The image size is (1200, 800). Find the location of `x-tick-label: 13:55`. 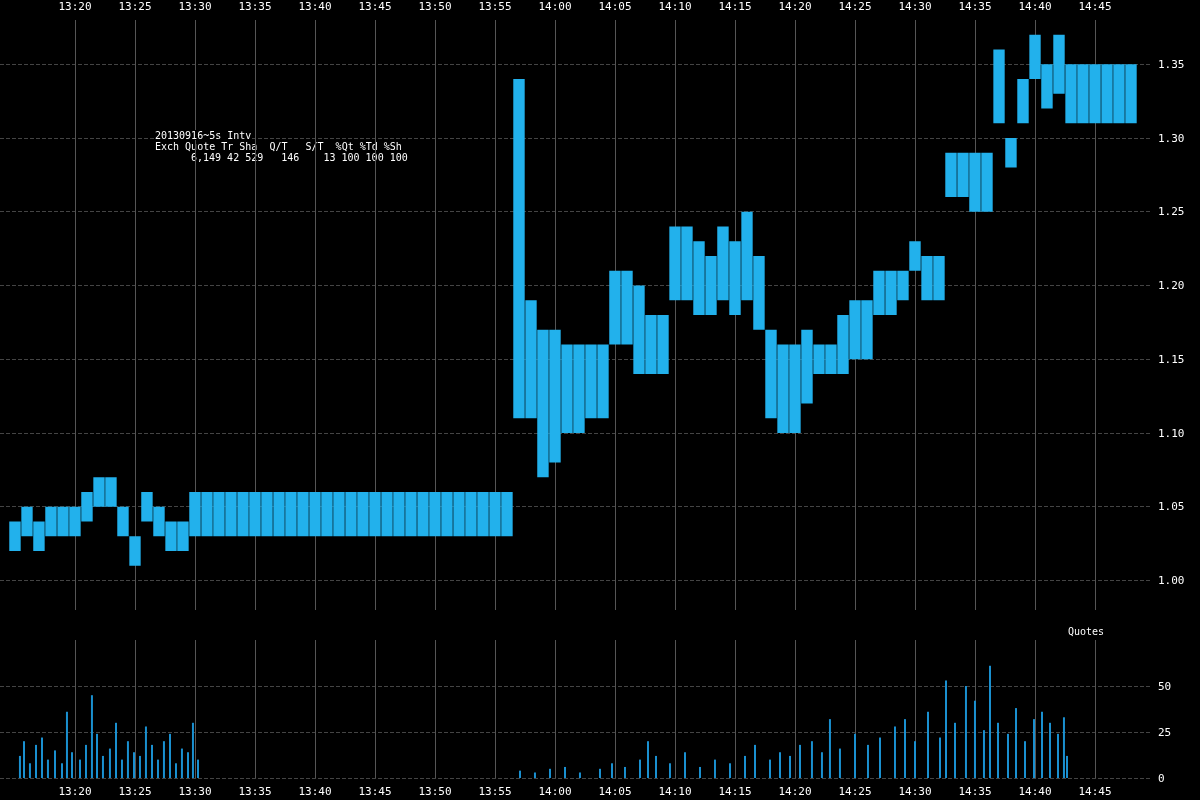

x-tick-label: 13:55 is located at coordinates (495, 791).